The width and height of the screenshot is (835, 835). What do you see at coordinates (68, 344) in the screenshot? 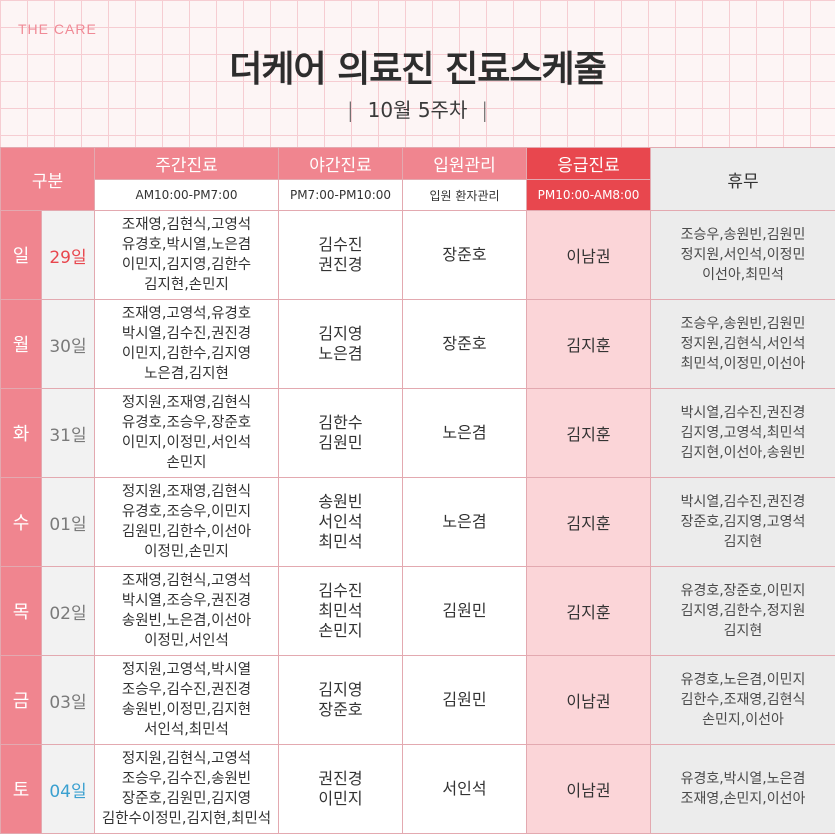
I see `date-cell: 30일` at bounding box center [68, 344].